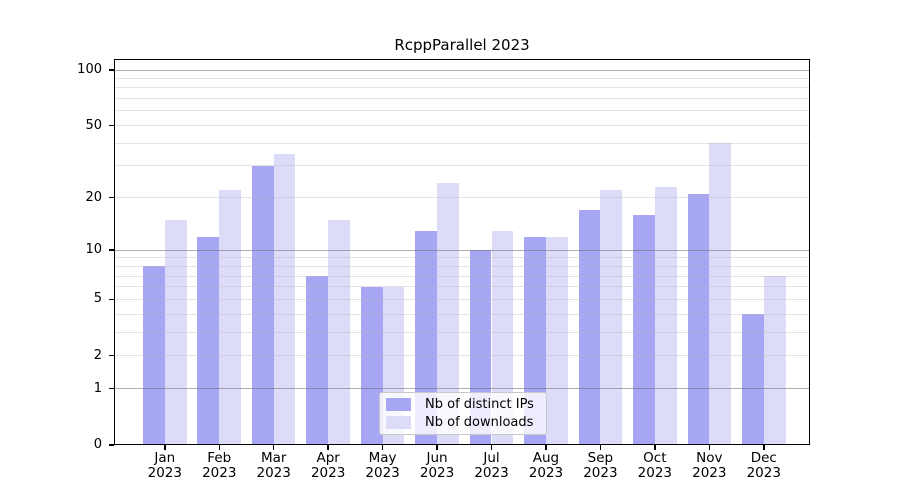 Image resolution: width=900 pixels, height=500 pixels. What do you see at coordinates (763, 465) in the screenshot?
I see `x-tick-label-dec: Dec 2023` at bounding box center [763, 465].